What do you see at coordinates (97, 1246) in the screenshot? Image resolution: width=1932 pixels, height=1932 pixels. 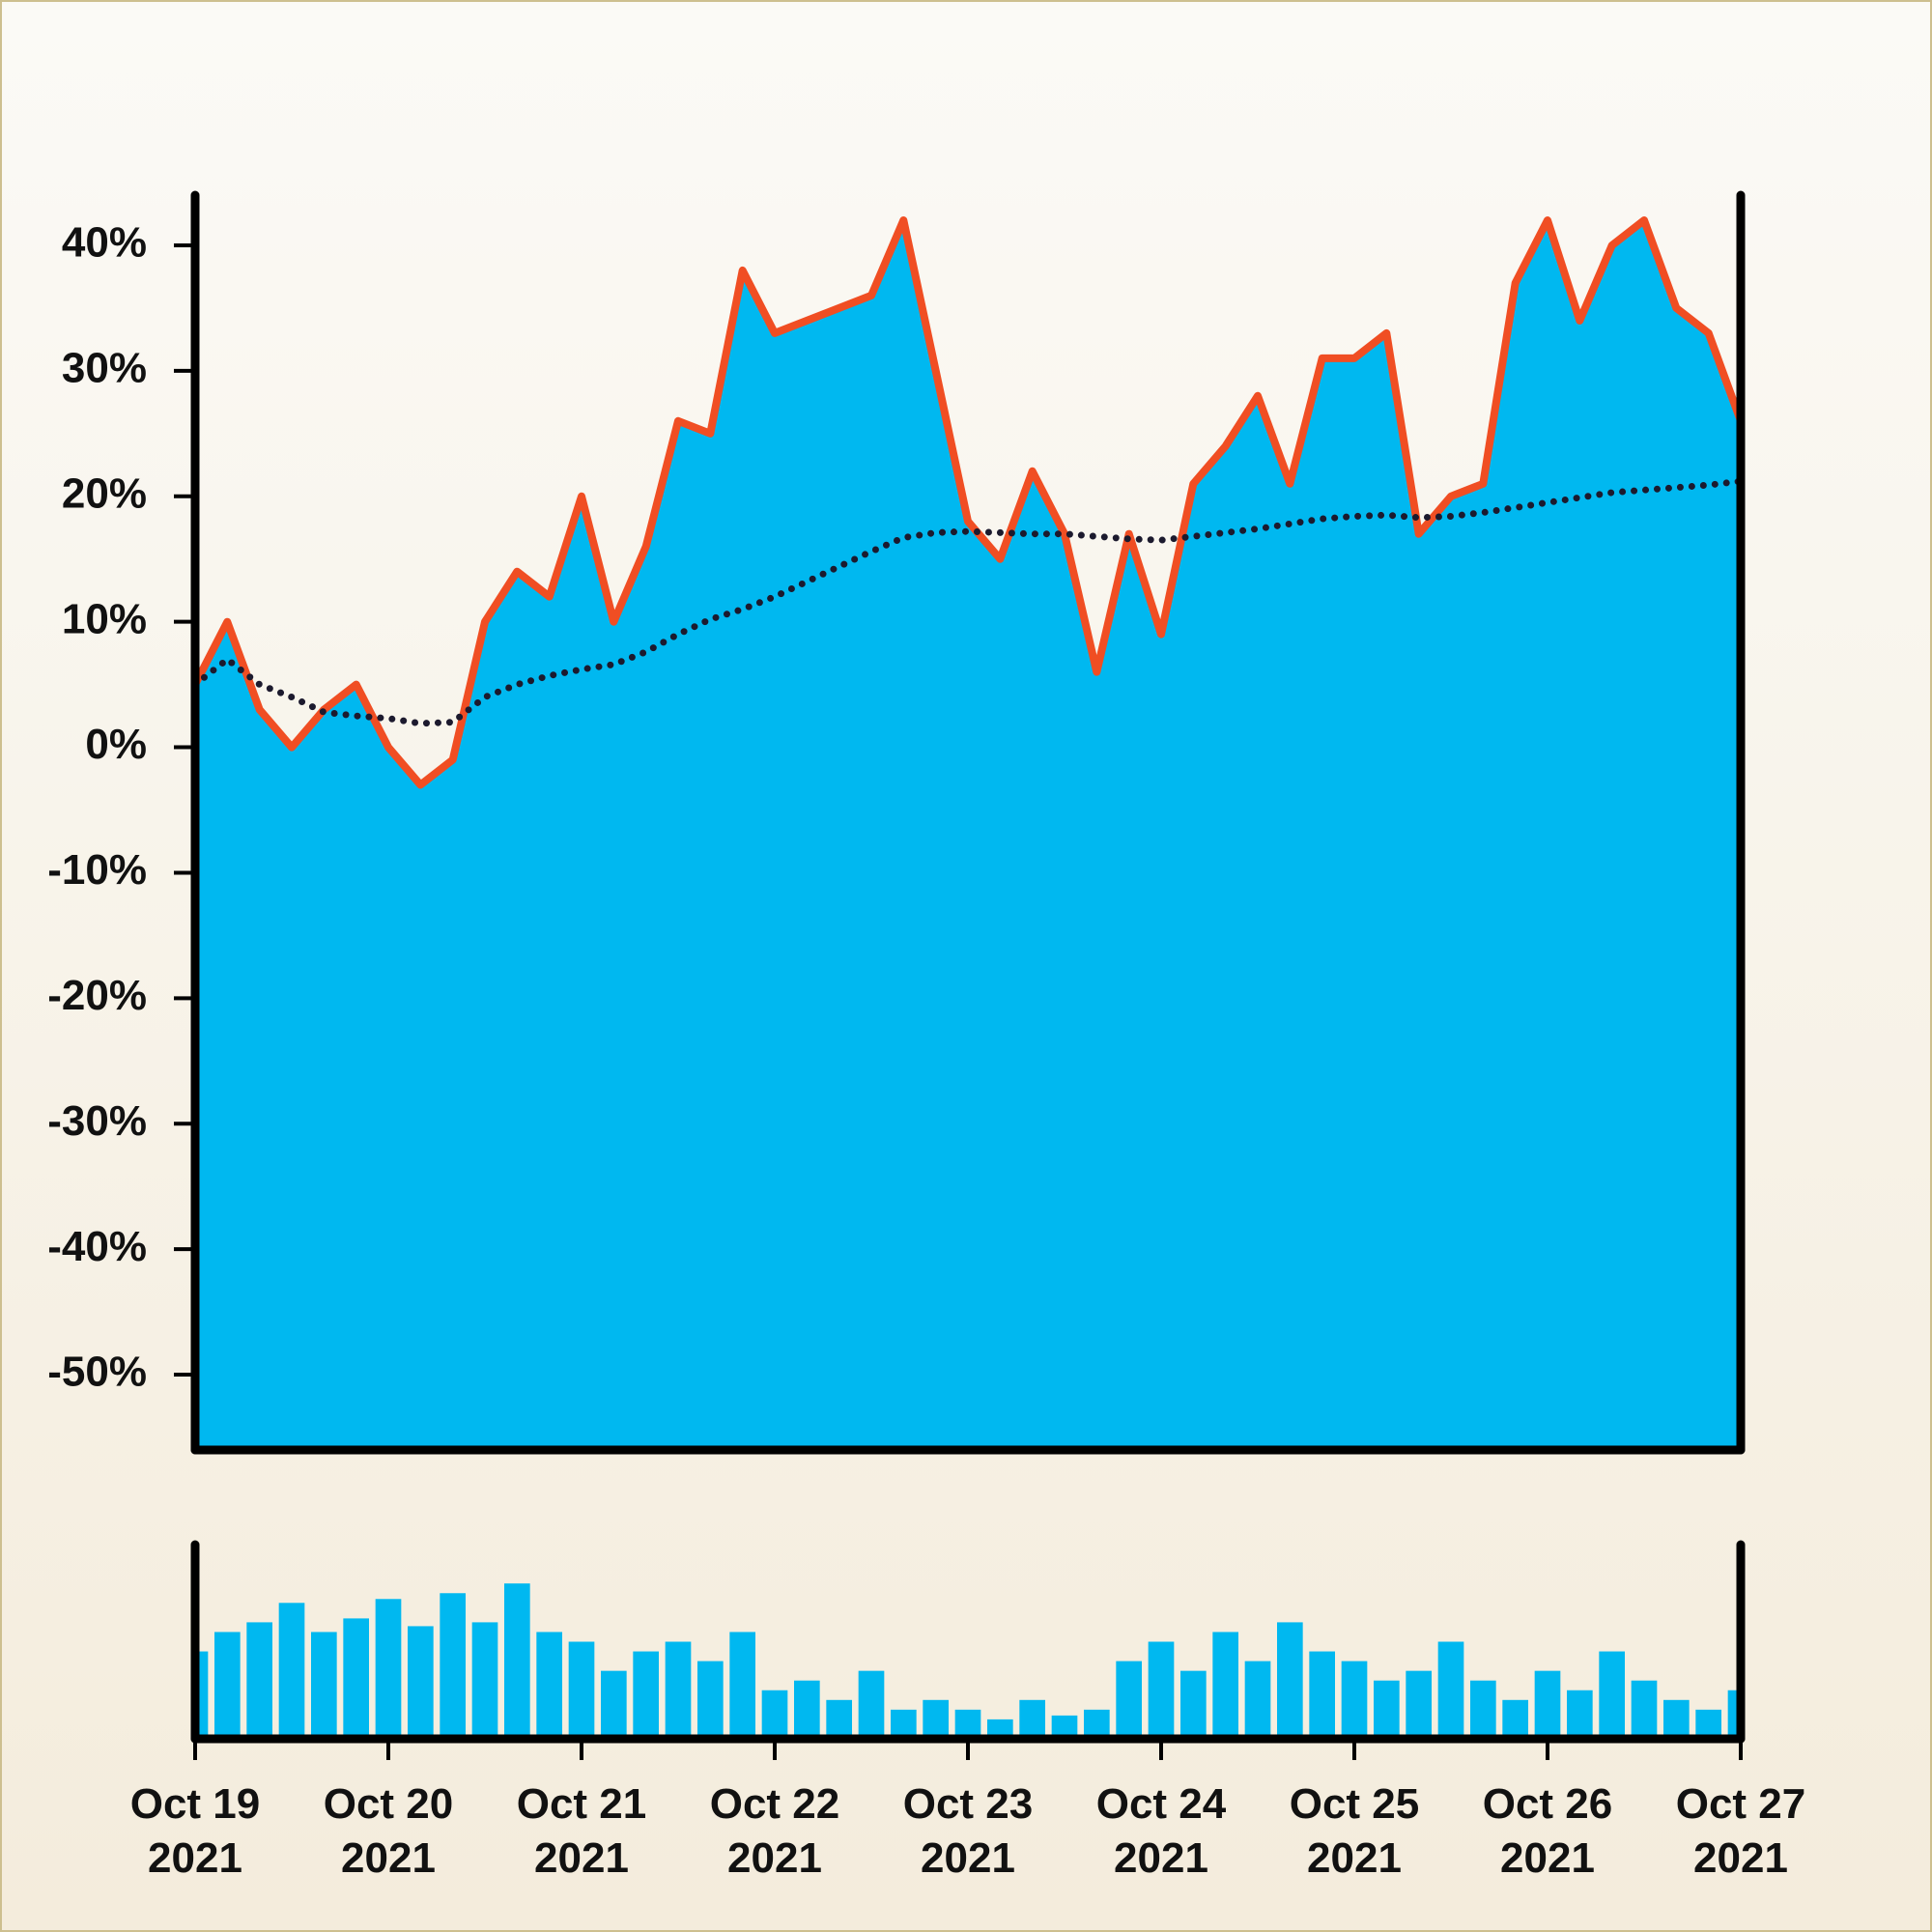 I see `y-tick-label: -40%` at bounding box center [97, 1246].